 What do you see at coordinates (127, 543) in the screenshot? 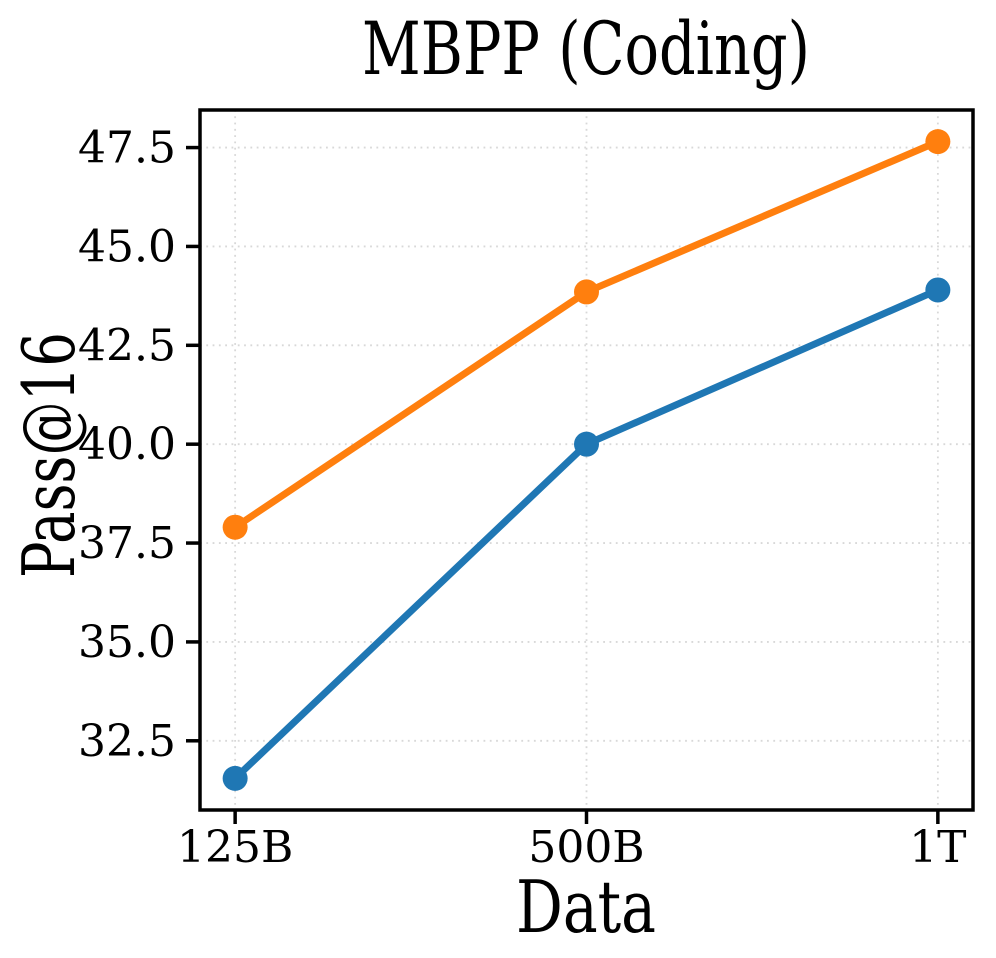
I see `y-tick-label: 37.5` at bounding box center [127, 543].